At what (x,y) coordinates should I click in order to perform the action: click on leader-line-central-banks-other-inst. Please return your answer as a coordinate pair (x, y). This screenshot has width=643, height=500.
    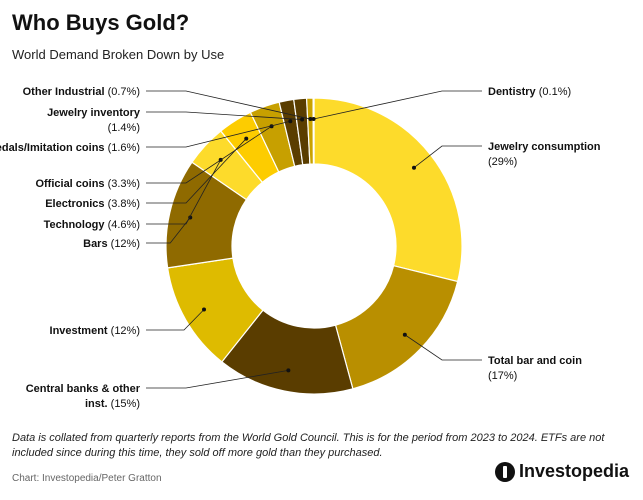
    Looking at the image, I should click on (217, 379).